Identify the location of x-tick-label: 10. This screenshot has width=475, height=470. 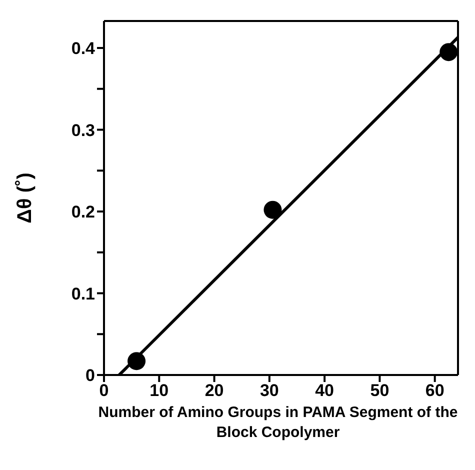
(159, 390).